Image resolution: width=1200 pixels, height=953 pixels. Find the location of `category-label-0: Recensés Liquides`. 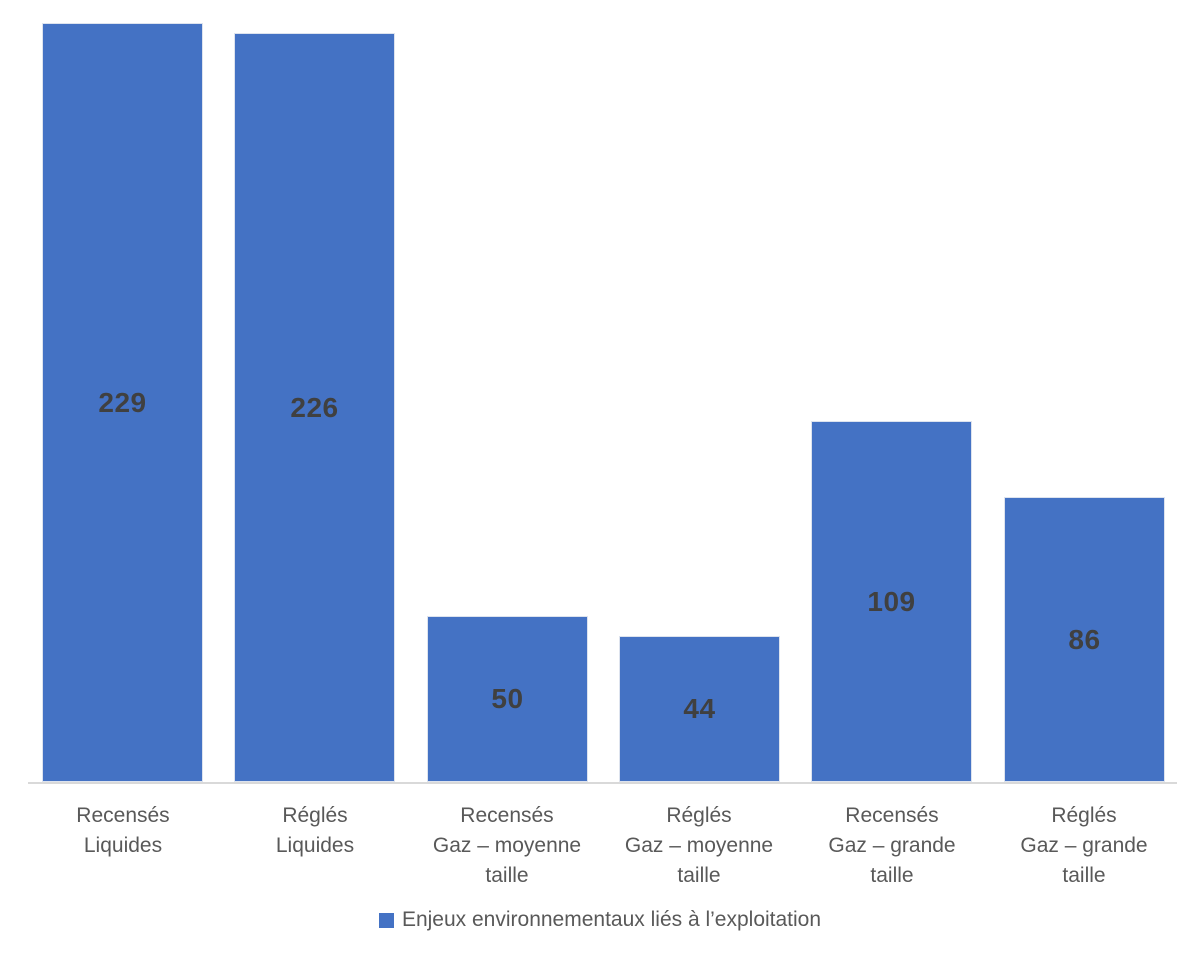

category-label-0: Recensés Liquides is located at coordinates (123, 830).